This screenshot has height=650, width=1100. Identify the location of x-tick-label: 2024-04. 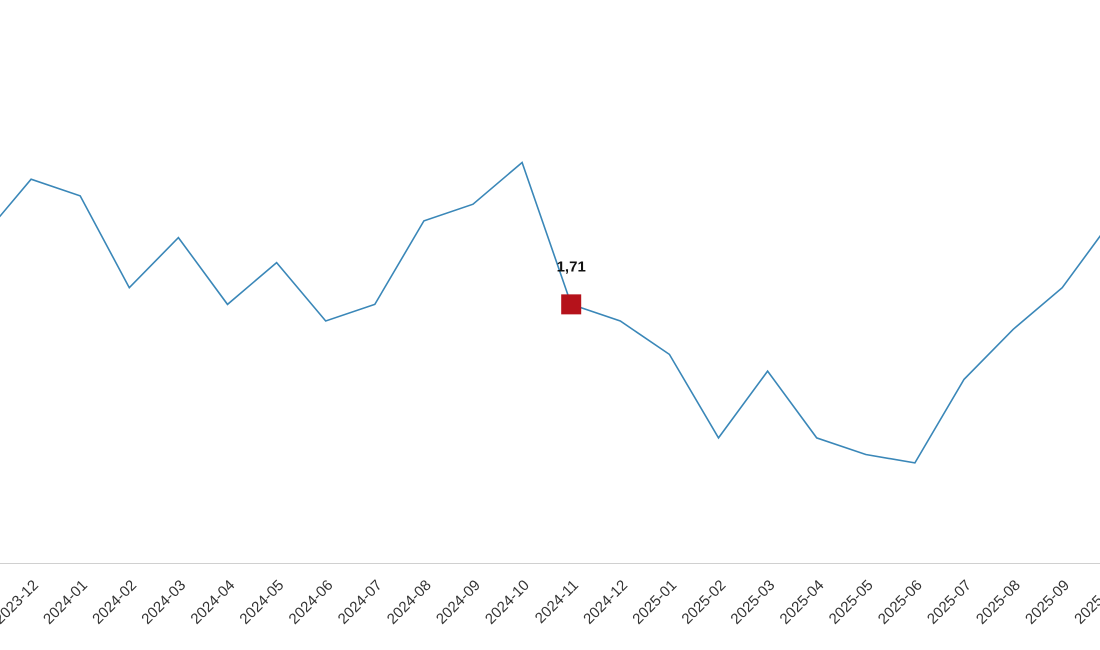
(212, 602).